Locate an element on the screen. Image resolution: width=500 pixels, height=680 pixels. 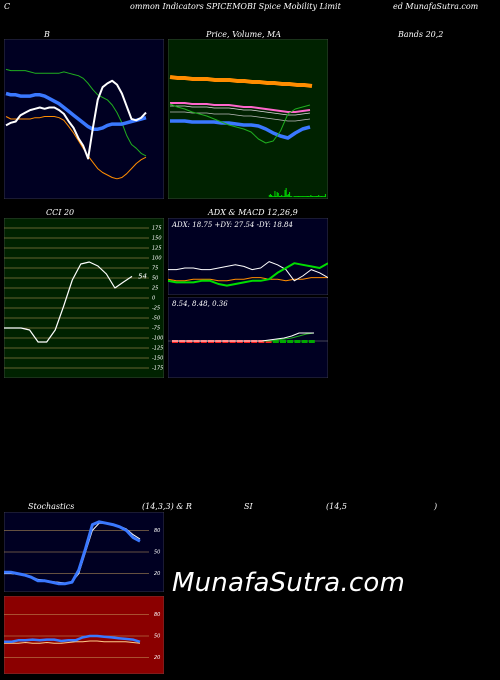
price-label: Price, Volume, MA is located at coordinates (244, 34).